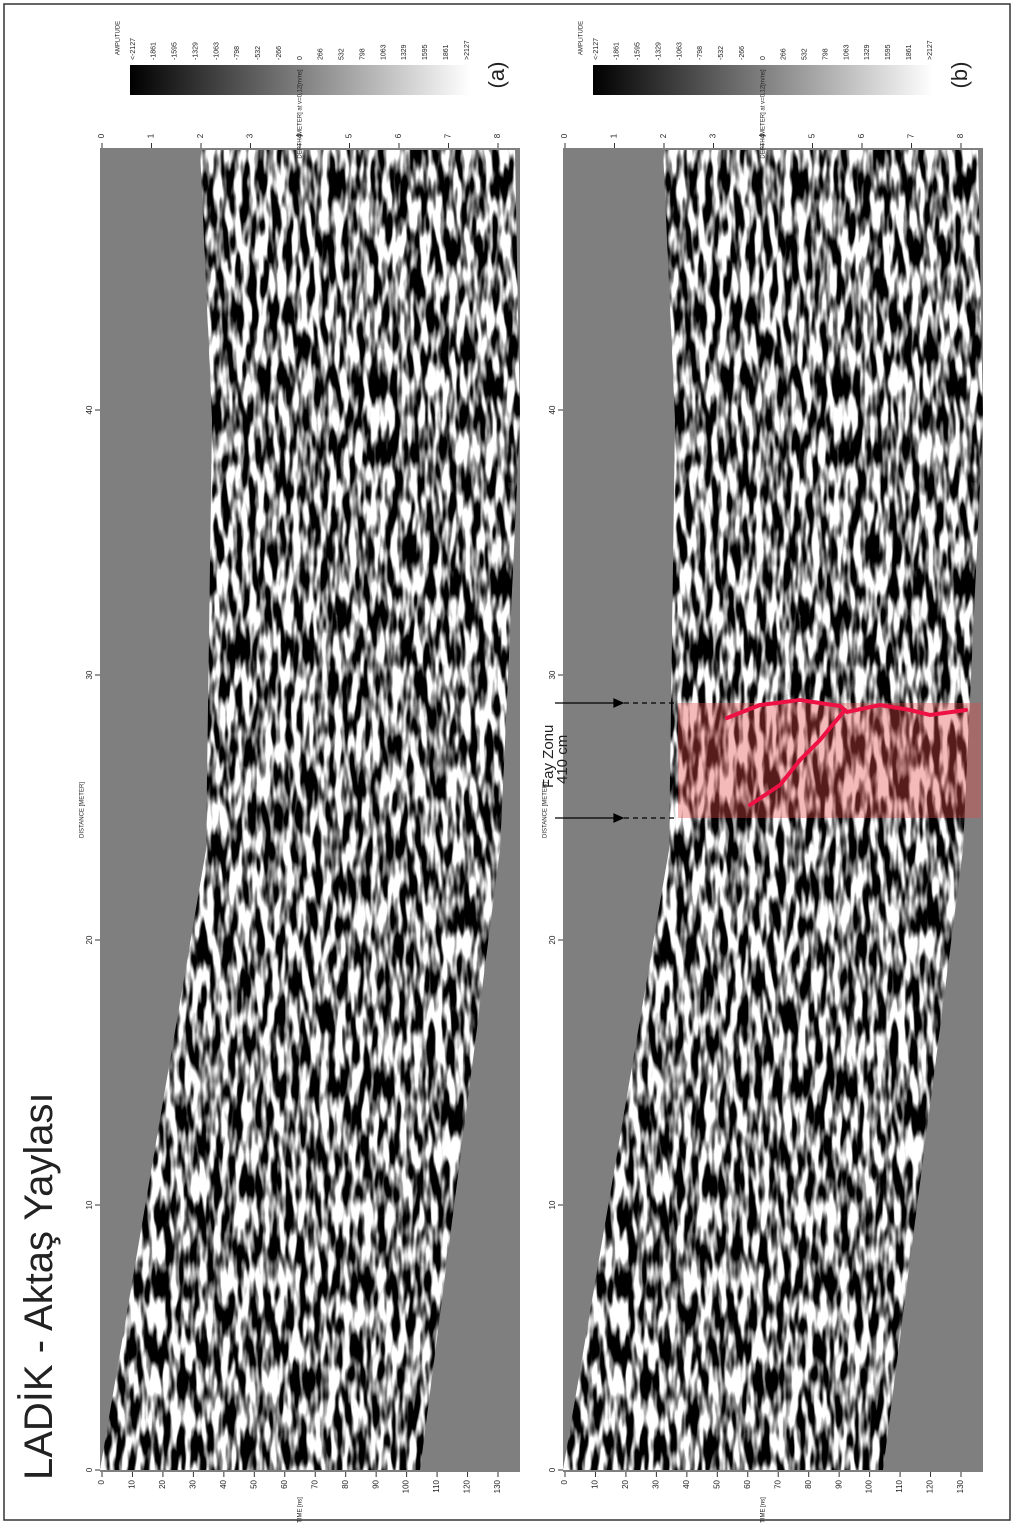 This screenshot has width=1014, height=1524. What do you see at coordinates (548, 756) in the screenshot?
I see `annotation-label: Fay Zonu` at bounding box center [548, 756].